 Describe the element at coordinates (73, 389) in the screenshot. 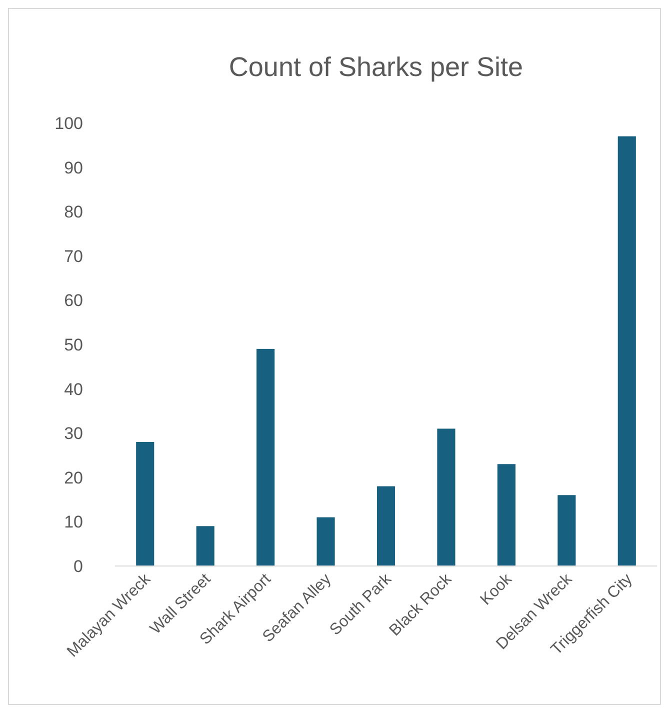

I see `y-tick-label: 40` at that location.